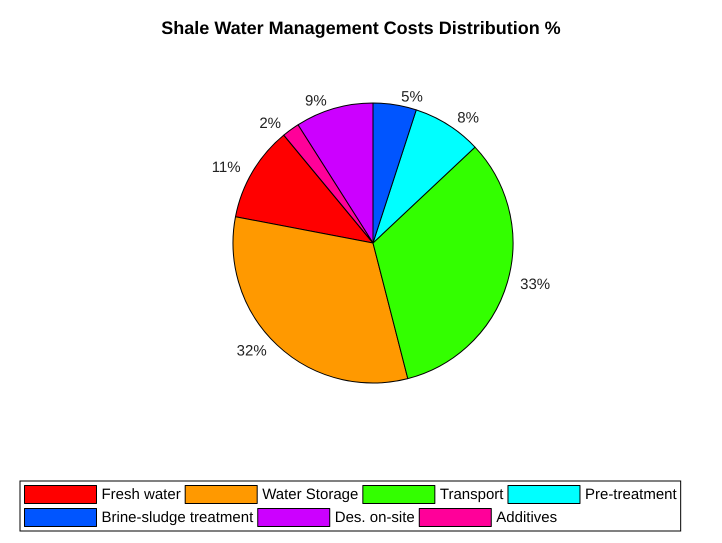 This screenshot has width=722, height=543. What do you see at coordinates (226, 167) in the screenshot?
I see `data-label: 11%` at bounding box center [226, 167].